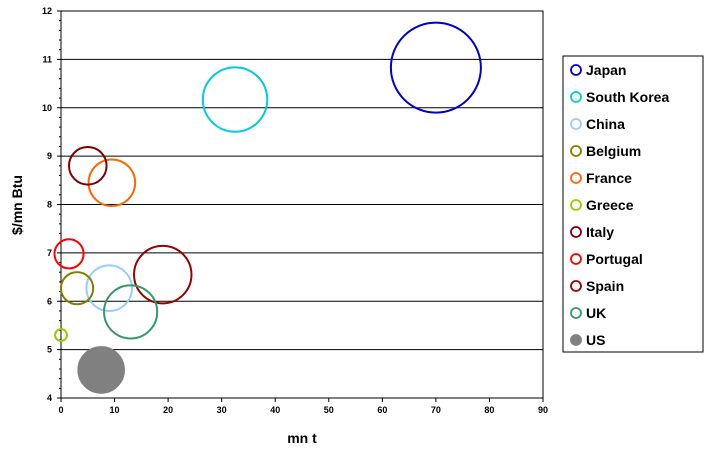 Image resolution: width=704 pixels, height=459 pixels. Describe the element at coordinates (77, 288) in the screenshot. I see `bubble-belgium` at that location.